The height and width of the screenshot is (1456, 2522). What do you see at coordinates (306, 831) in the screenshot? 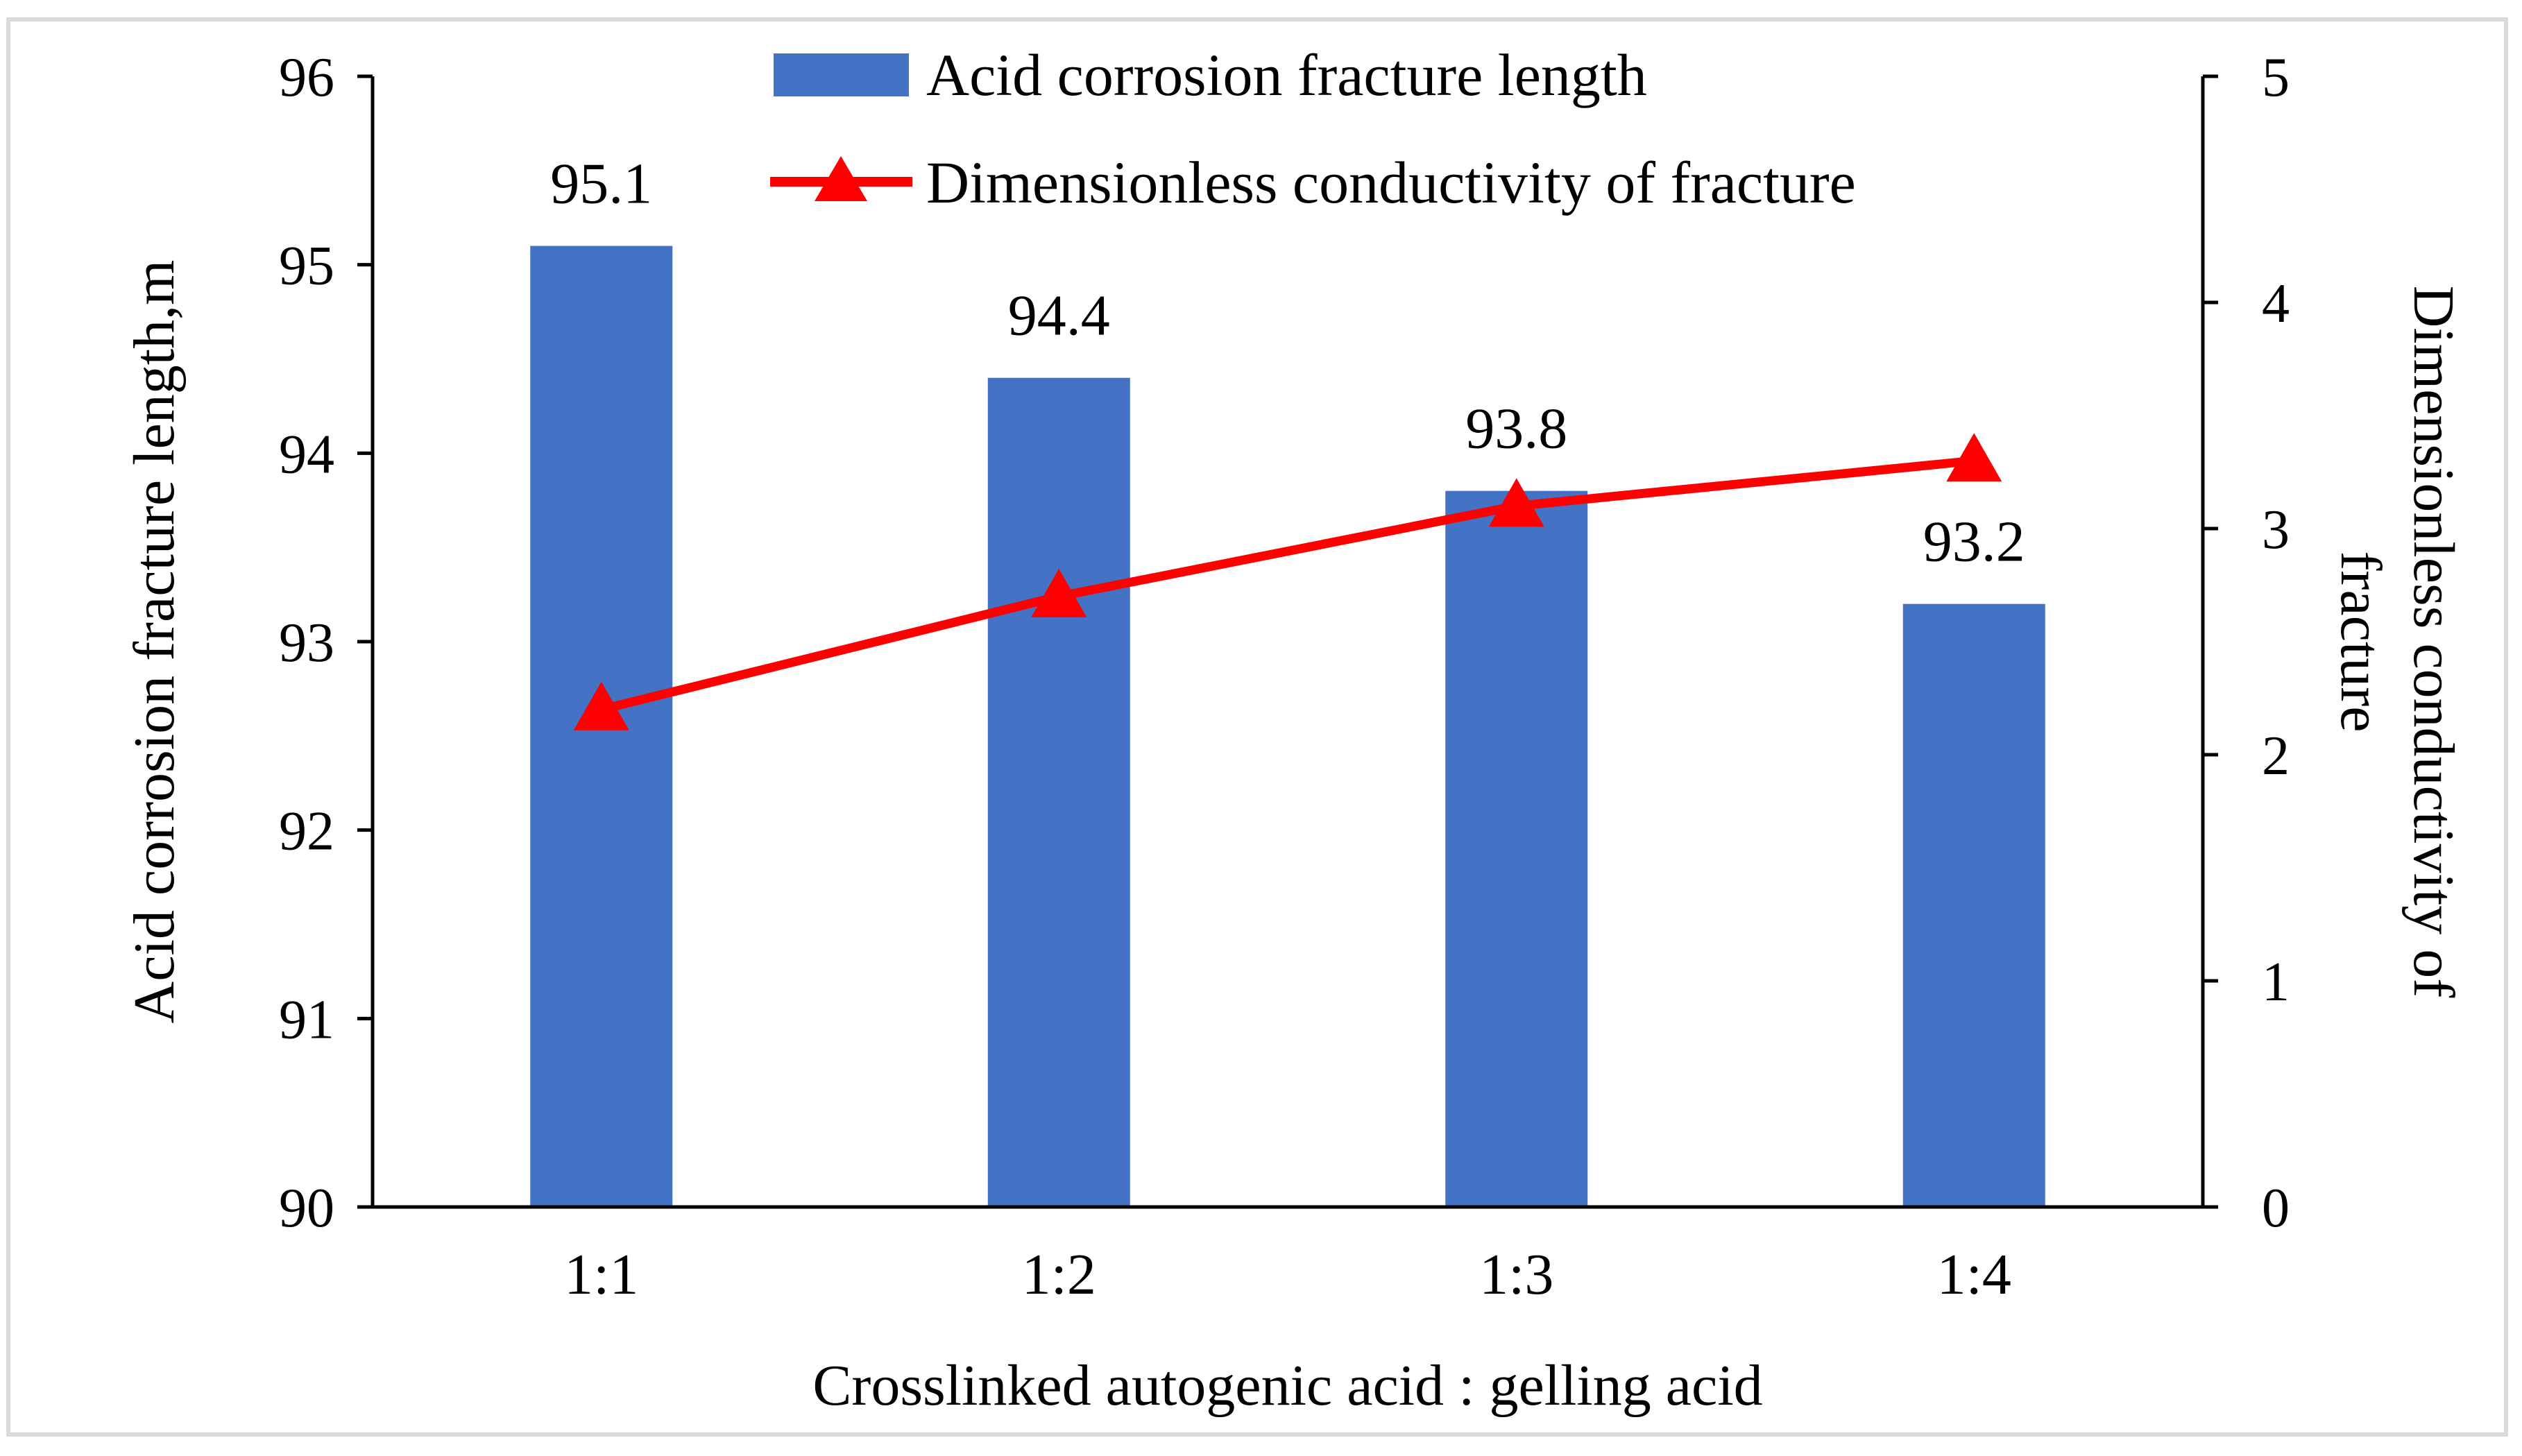
I see `left-y-tick-label-92: 92` at bounding box center [306, 831].